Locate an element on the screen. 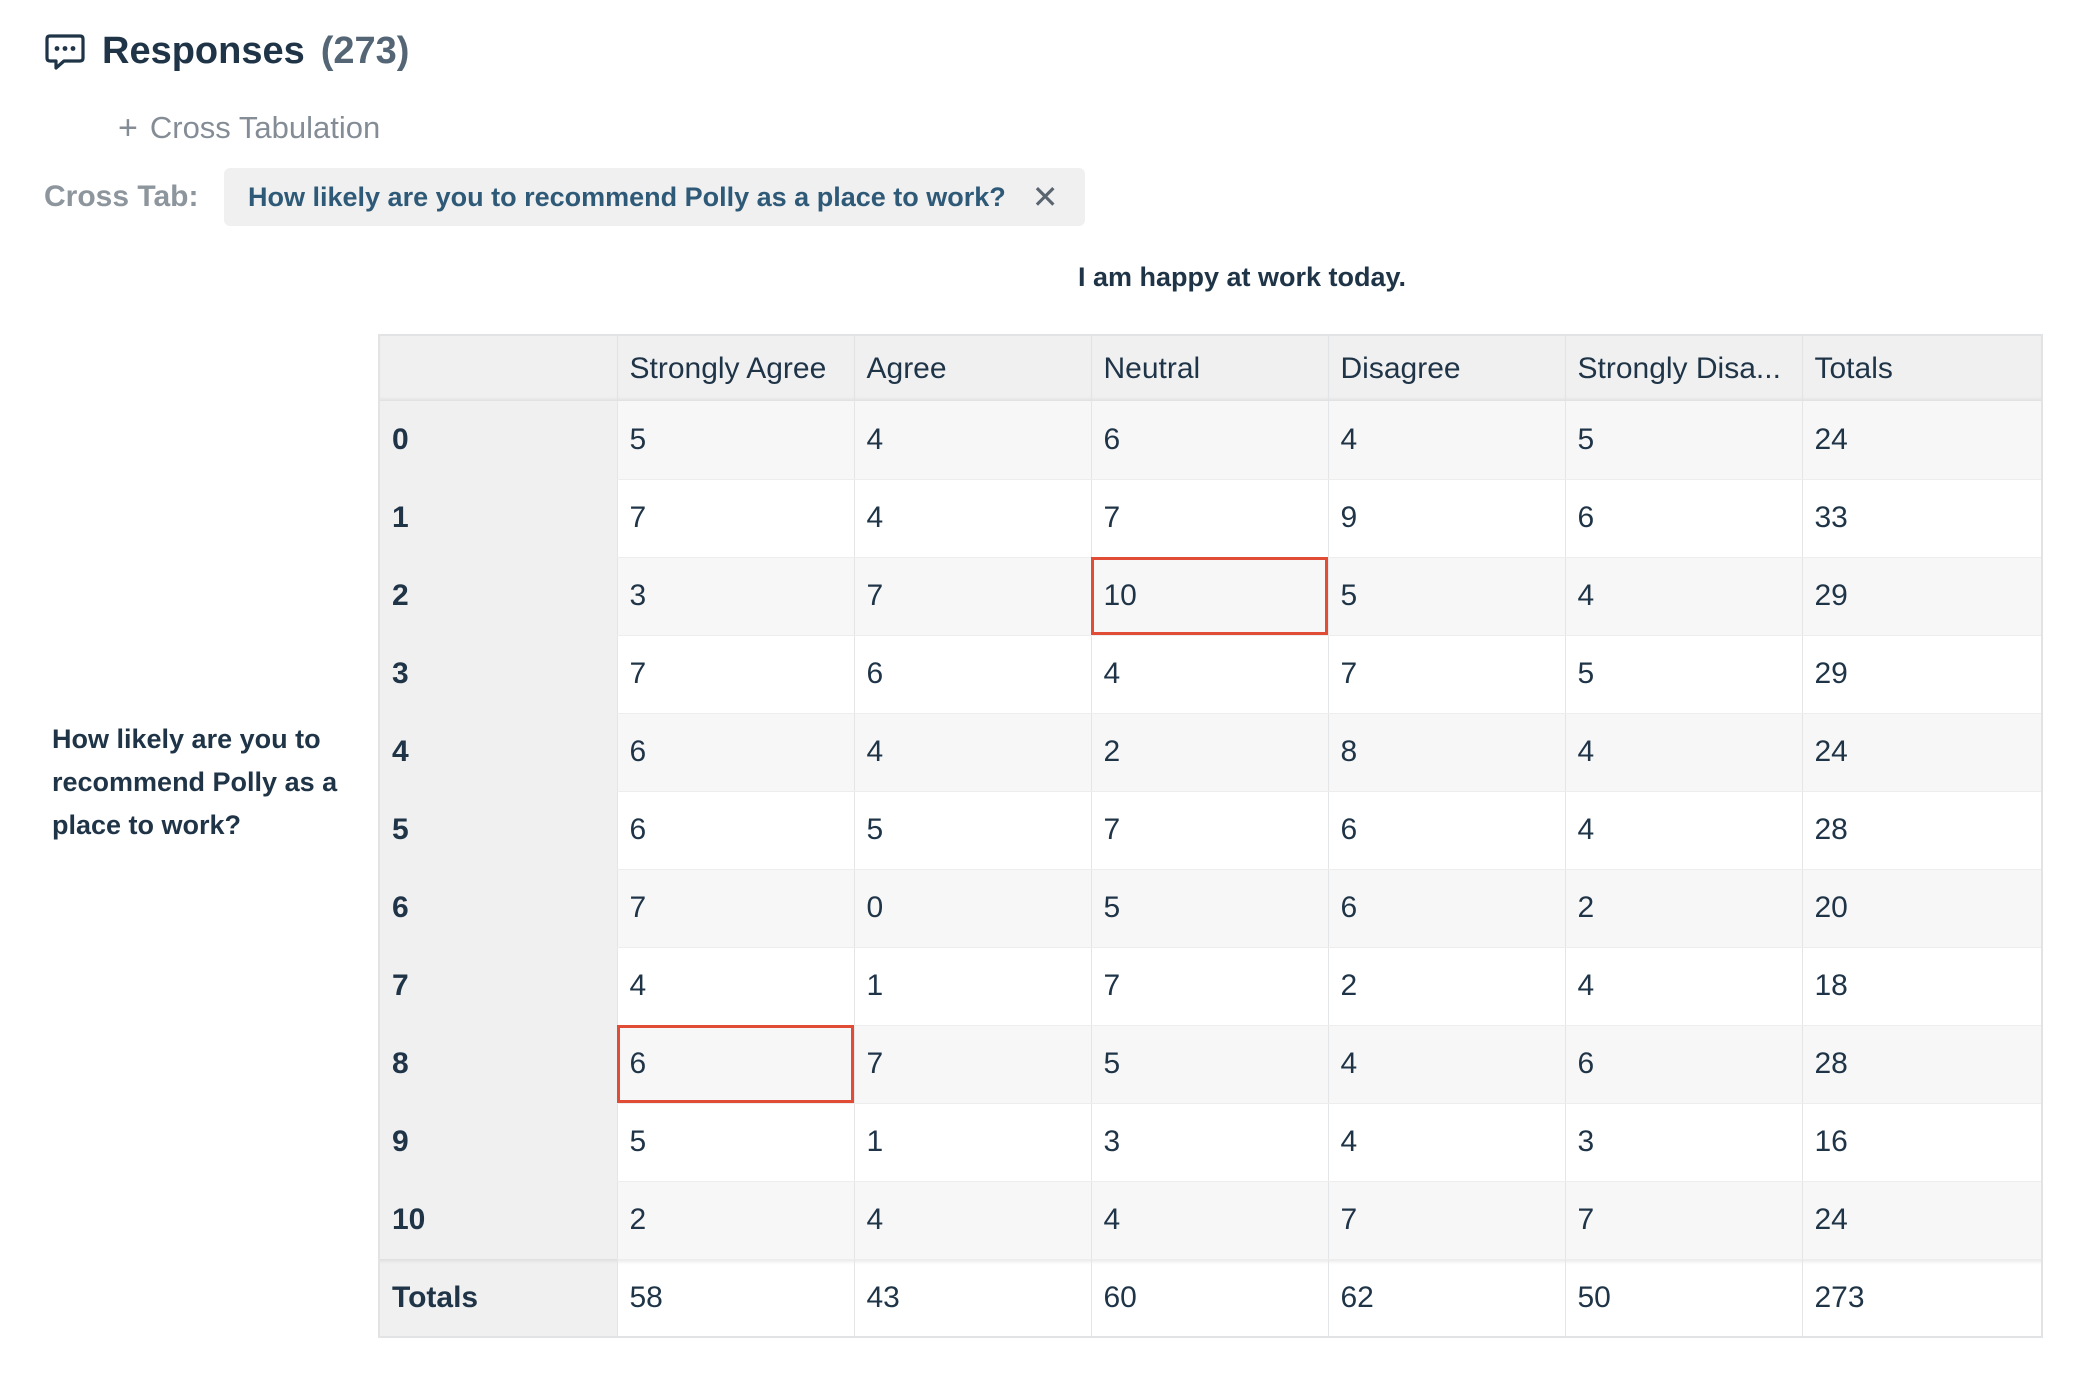 This screenshot has width=2074, height=1380. row-header: 1 is located at coordinates (498, 518).